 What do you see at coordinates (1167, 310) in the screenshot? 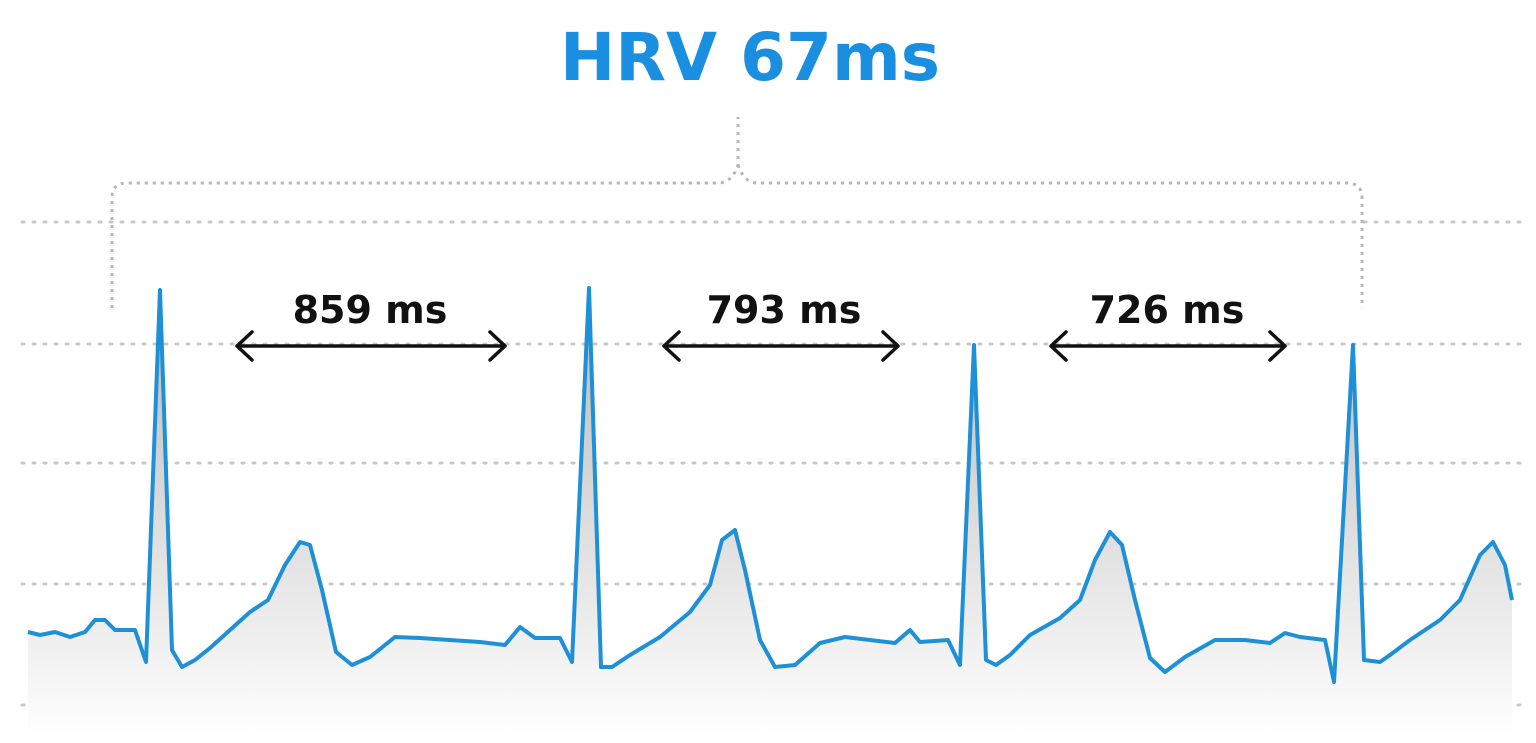
I see `interval-label: 726 ms` at bounding box center [1167, 310].